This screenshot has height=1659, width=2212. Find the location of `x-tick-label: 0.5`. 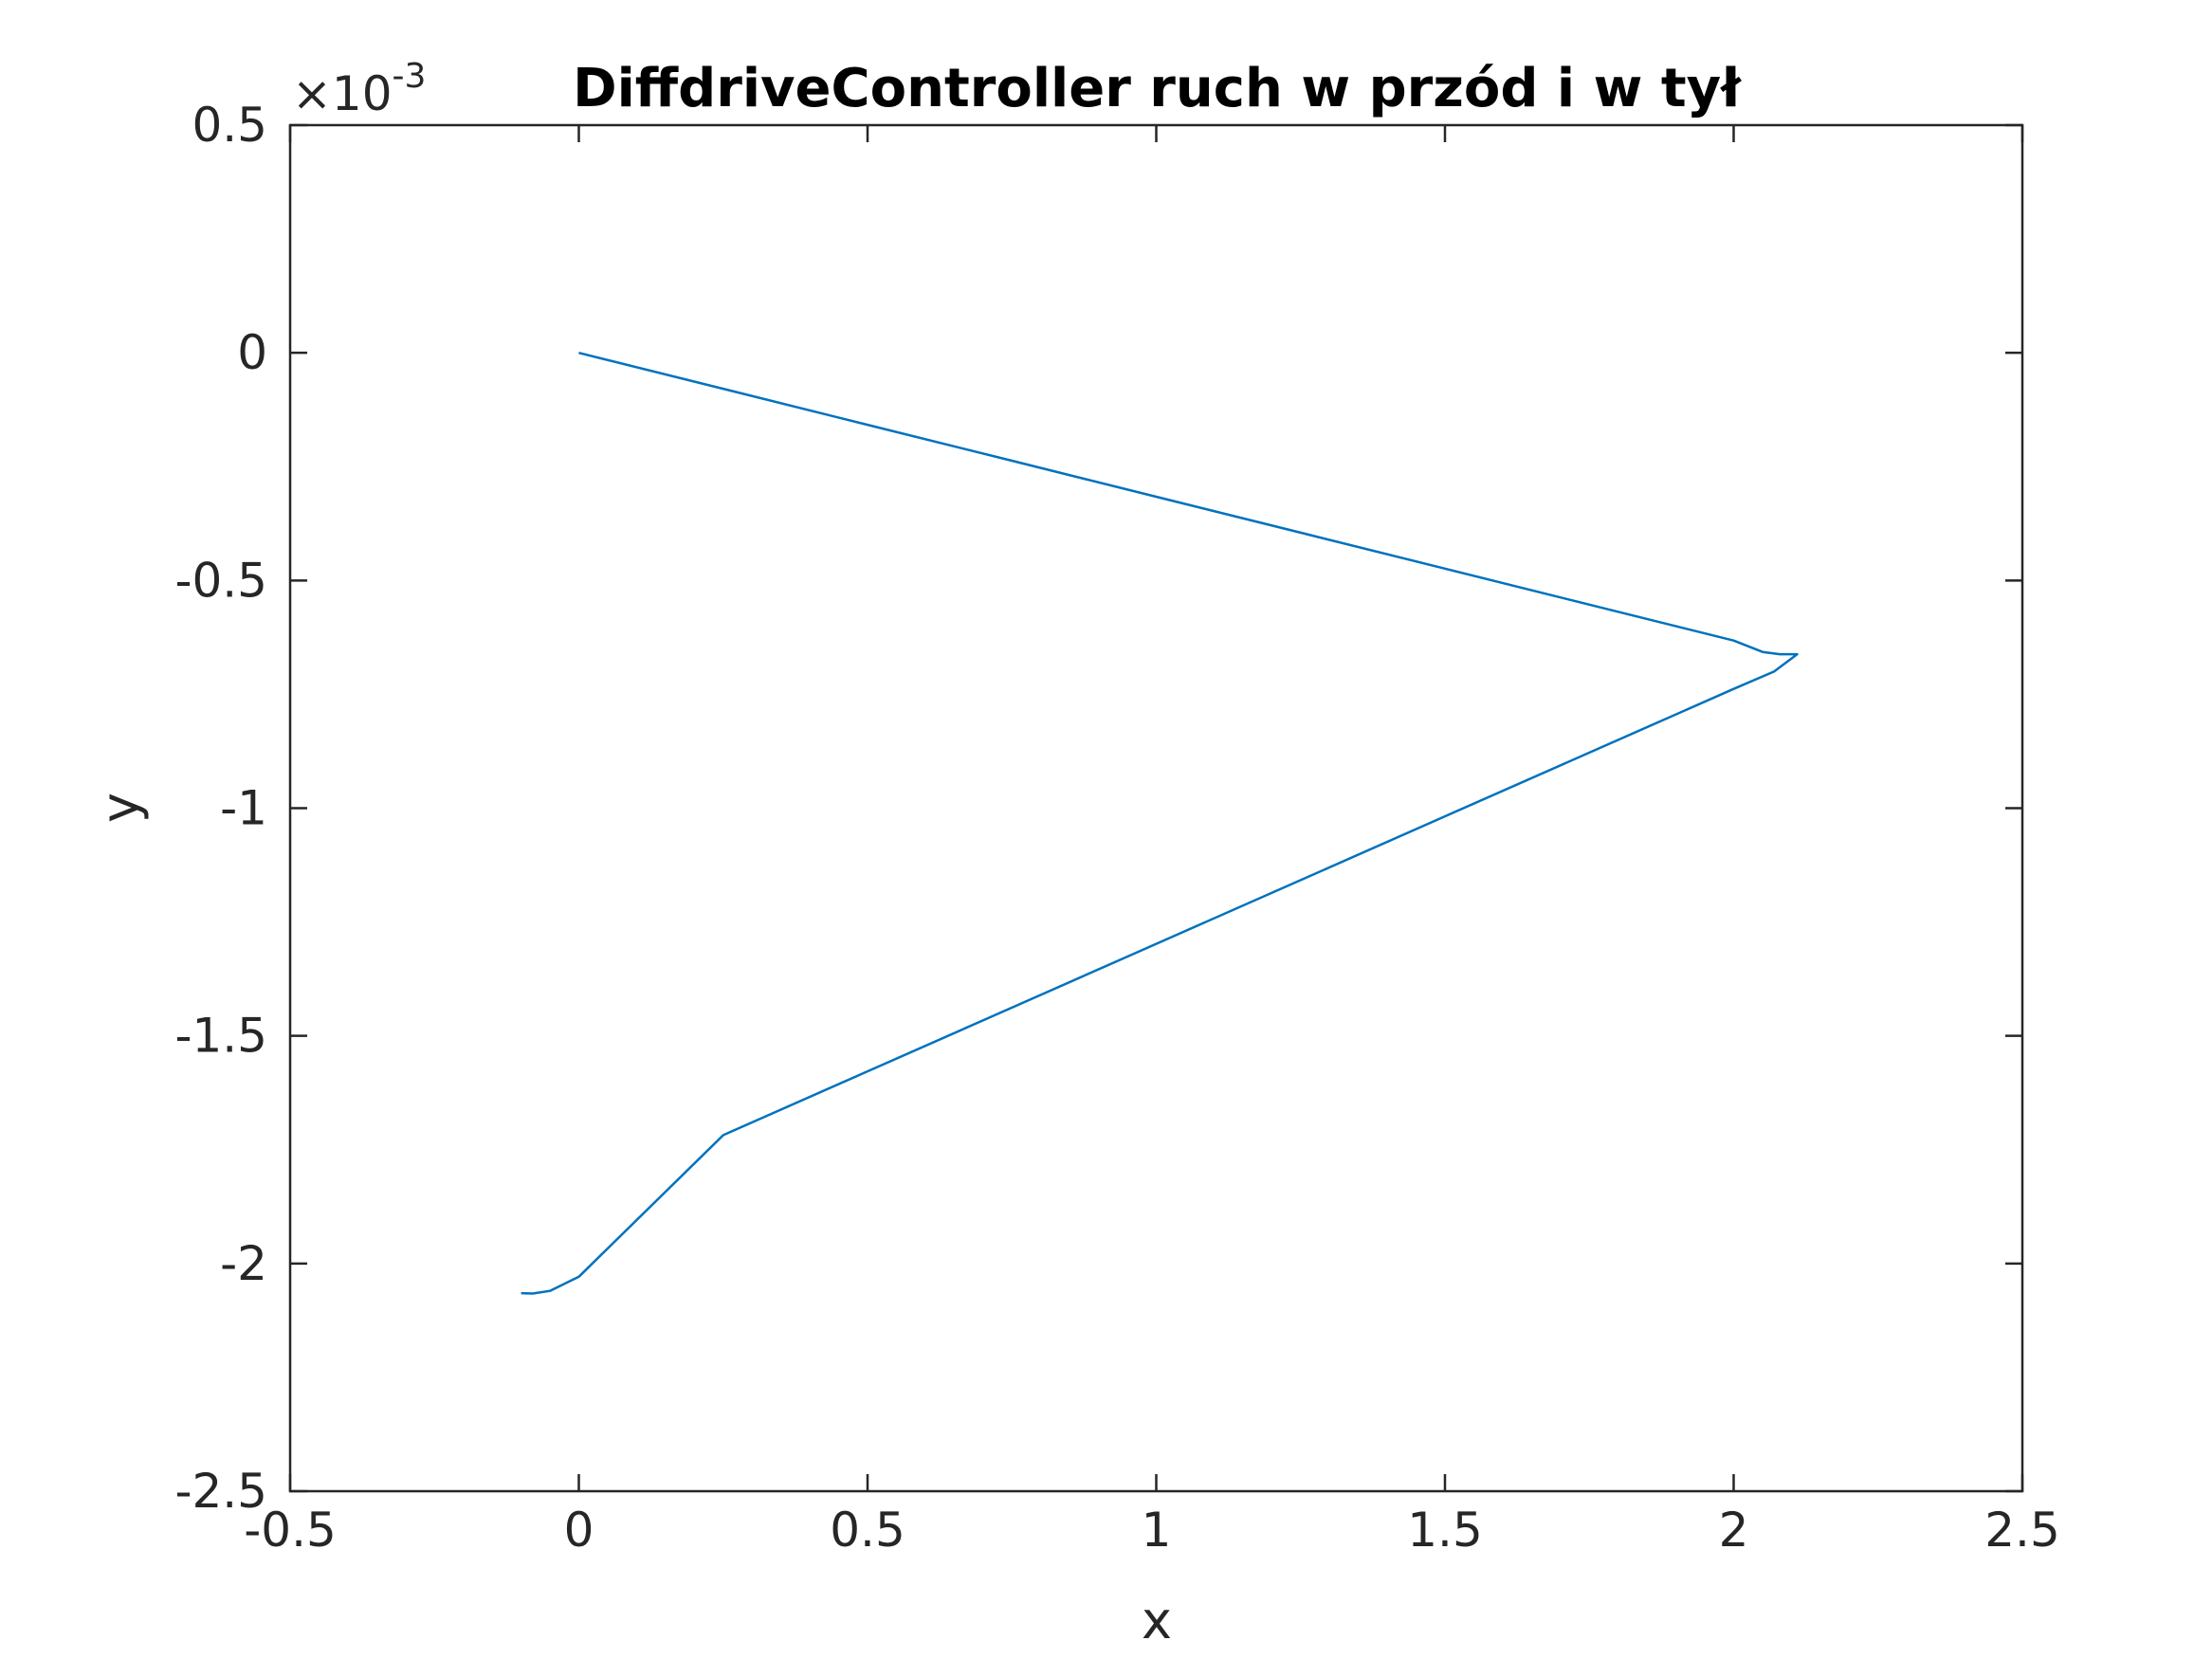

x-tick-label: 0.5 is located at coordinates (867, 1530).